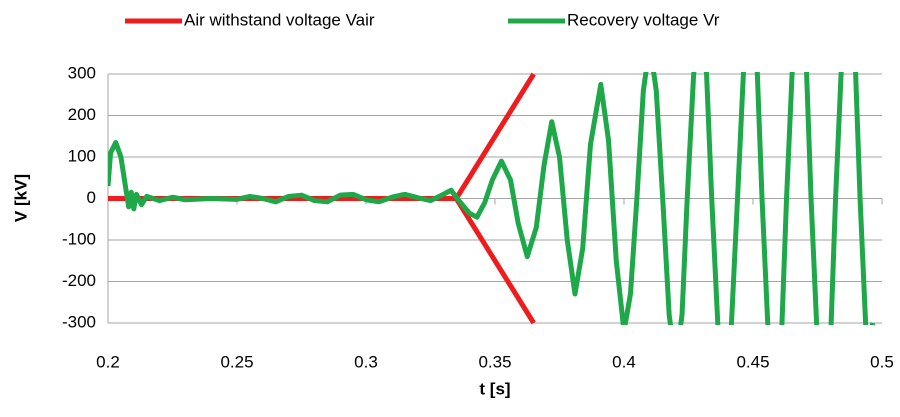  I want to click on x-tick-label: 0.4, so click(624, 361).